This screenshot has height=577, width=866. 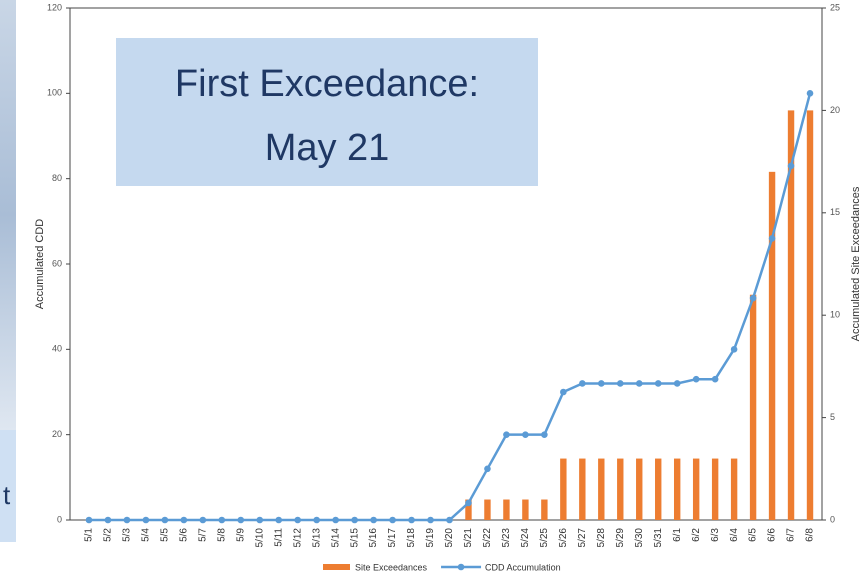 What do you see at coordinates (810, 535) in the screenshot?
I see `x-tick-label: 6/8` at bounding box center [810, 535].